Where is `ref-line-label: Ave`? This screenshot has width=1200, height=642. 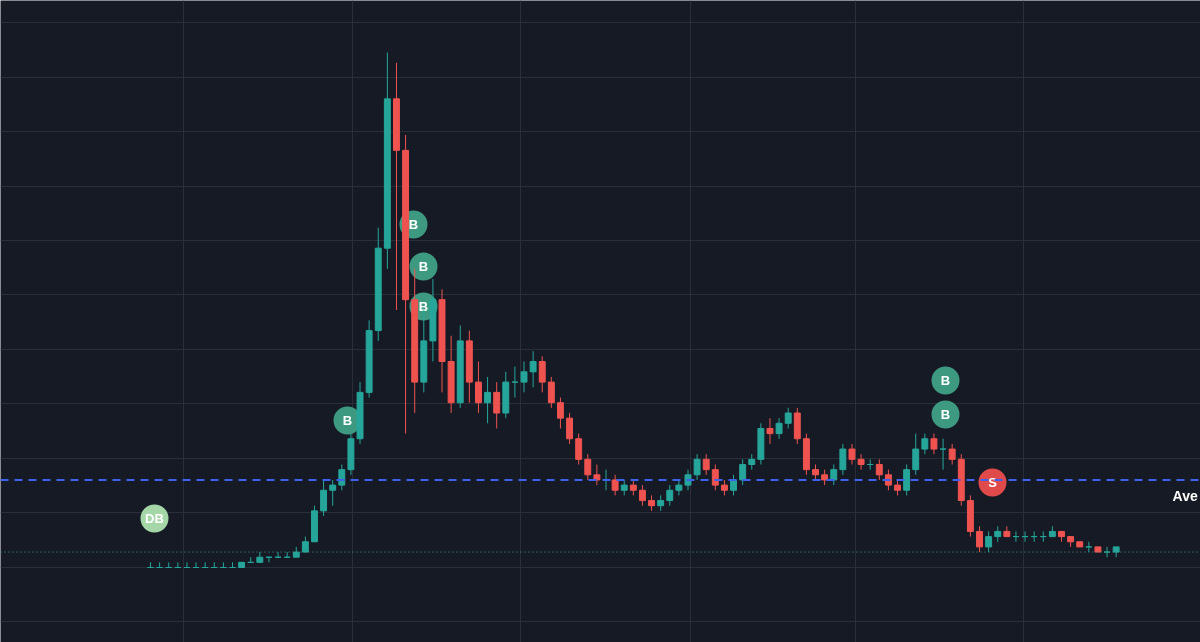
ref-line-label: Ave is located at coordinates (1185, 495).